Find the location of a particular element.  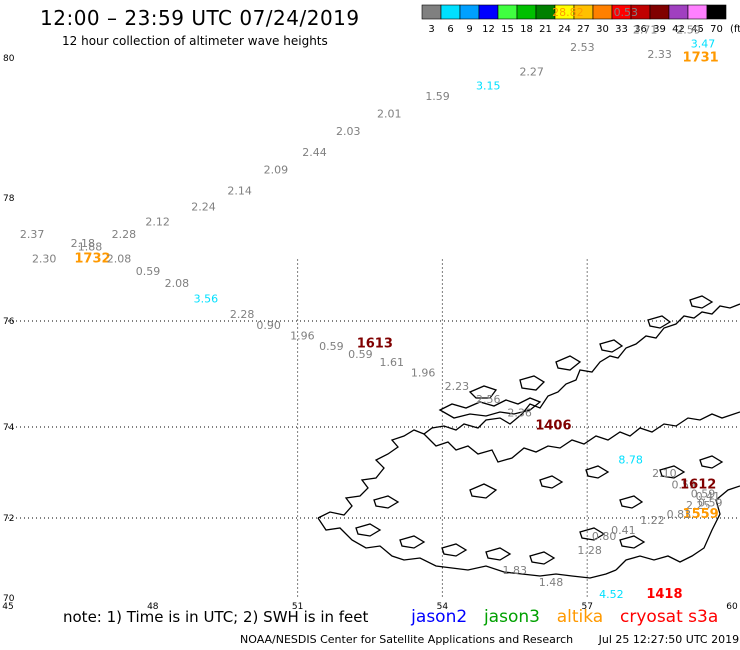

wave-height-label: 1.96 is located at coordinates (423, 373).